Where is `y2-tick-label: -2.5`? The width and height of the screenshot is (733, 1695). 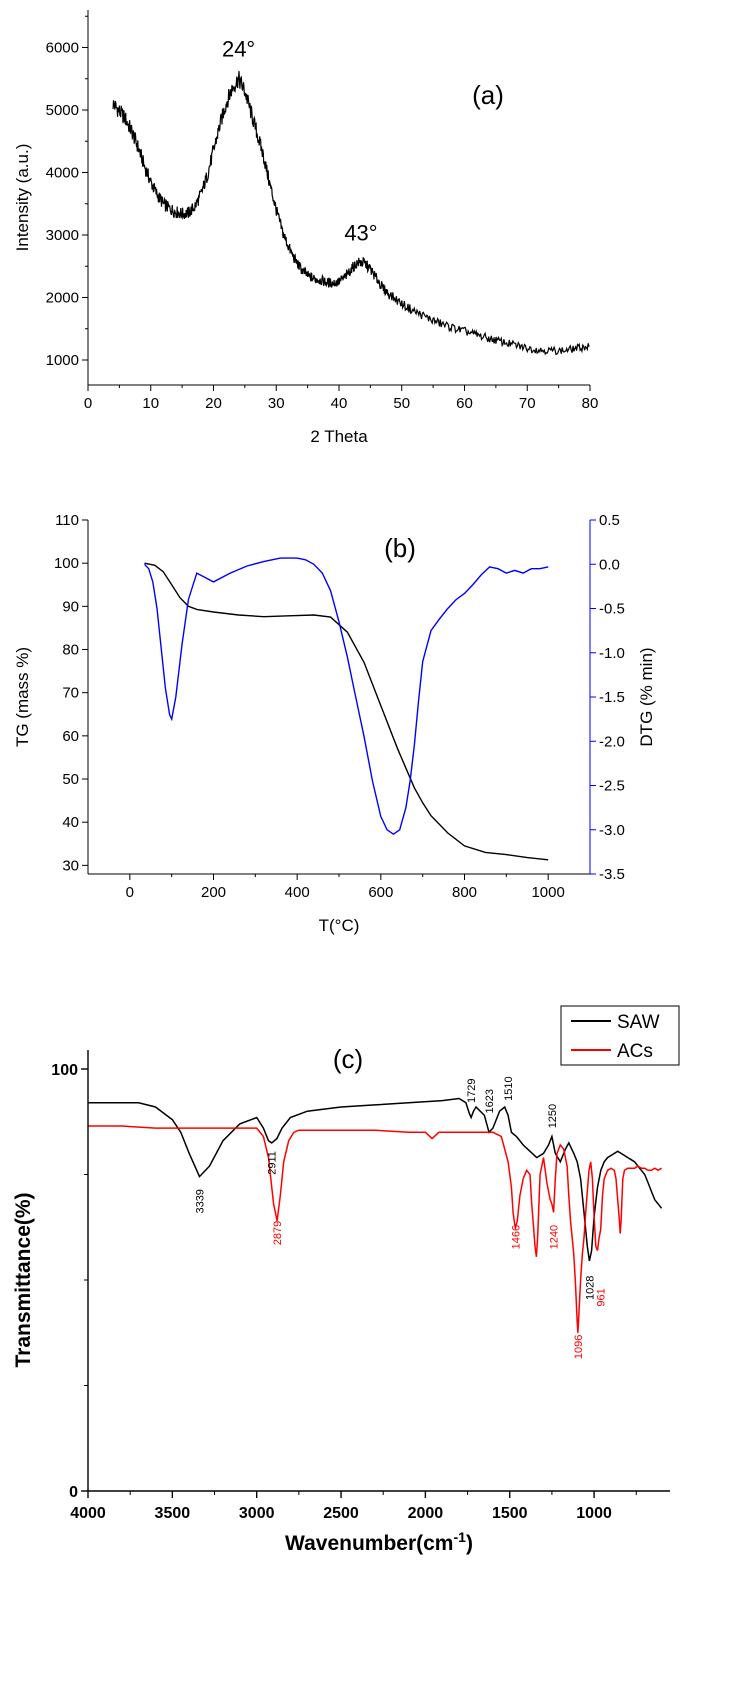
y2-tick-label: -2.5 is located at coordinates (612, 786).